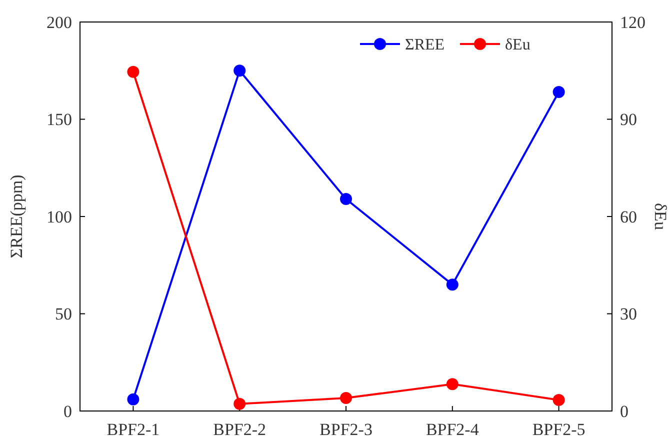 The height and width of the screenshot is (444, 670). I want to click on y2-tick-label: 60, so click(628, 216).